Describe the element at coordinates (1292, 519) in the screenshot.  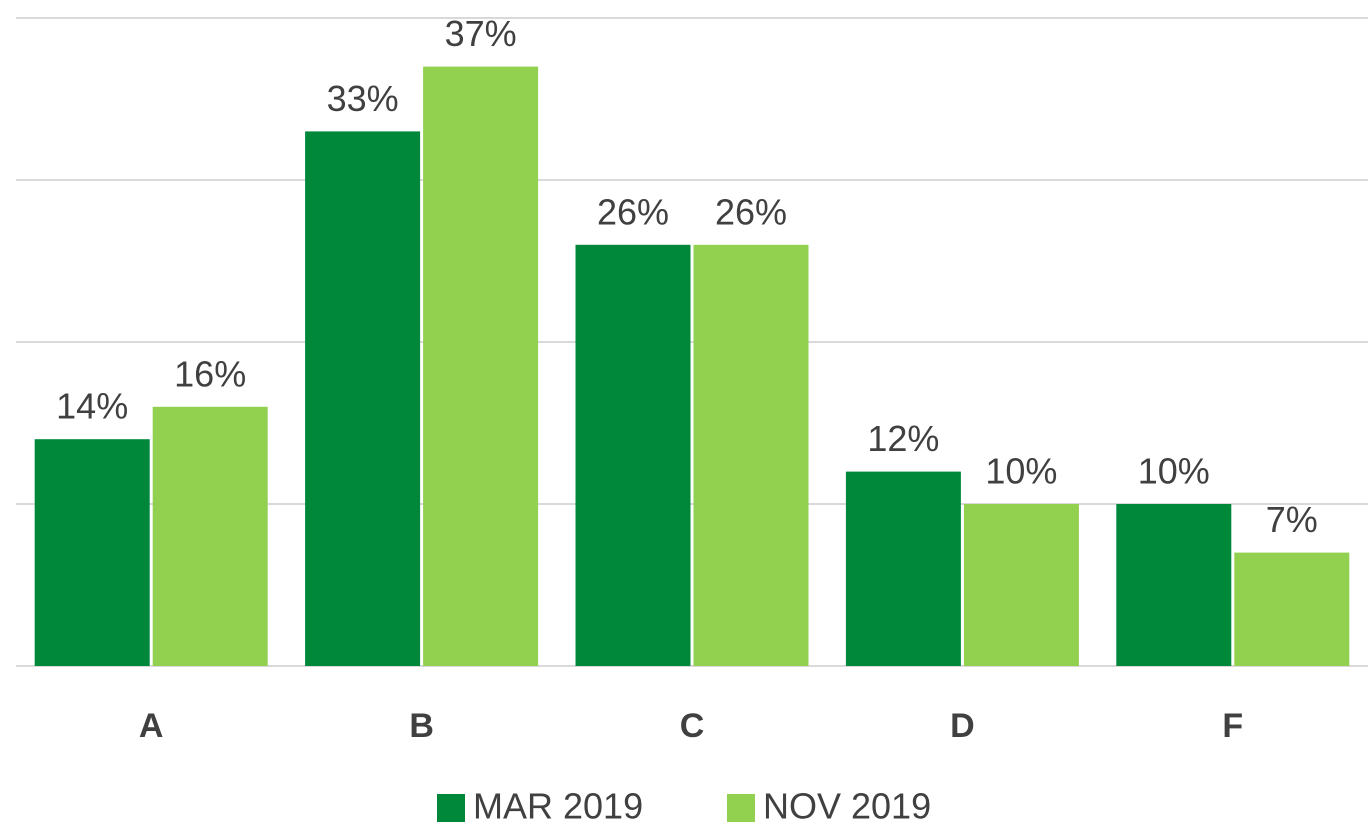
I see `value-label: 7%` at that location.